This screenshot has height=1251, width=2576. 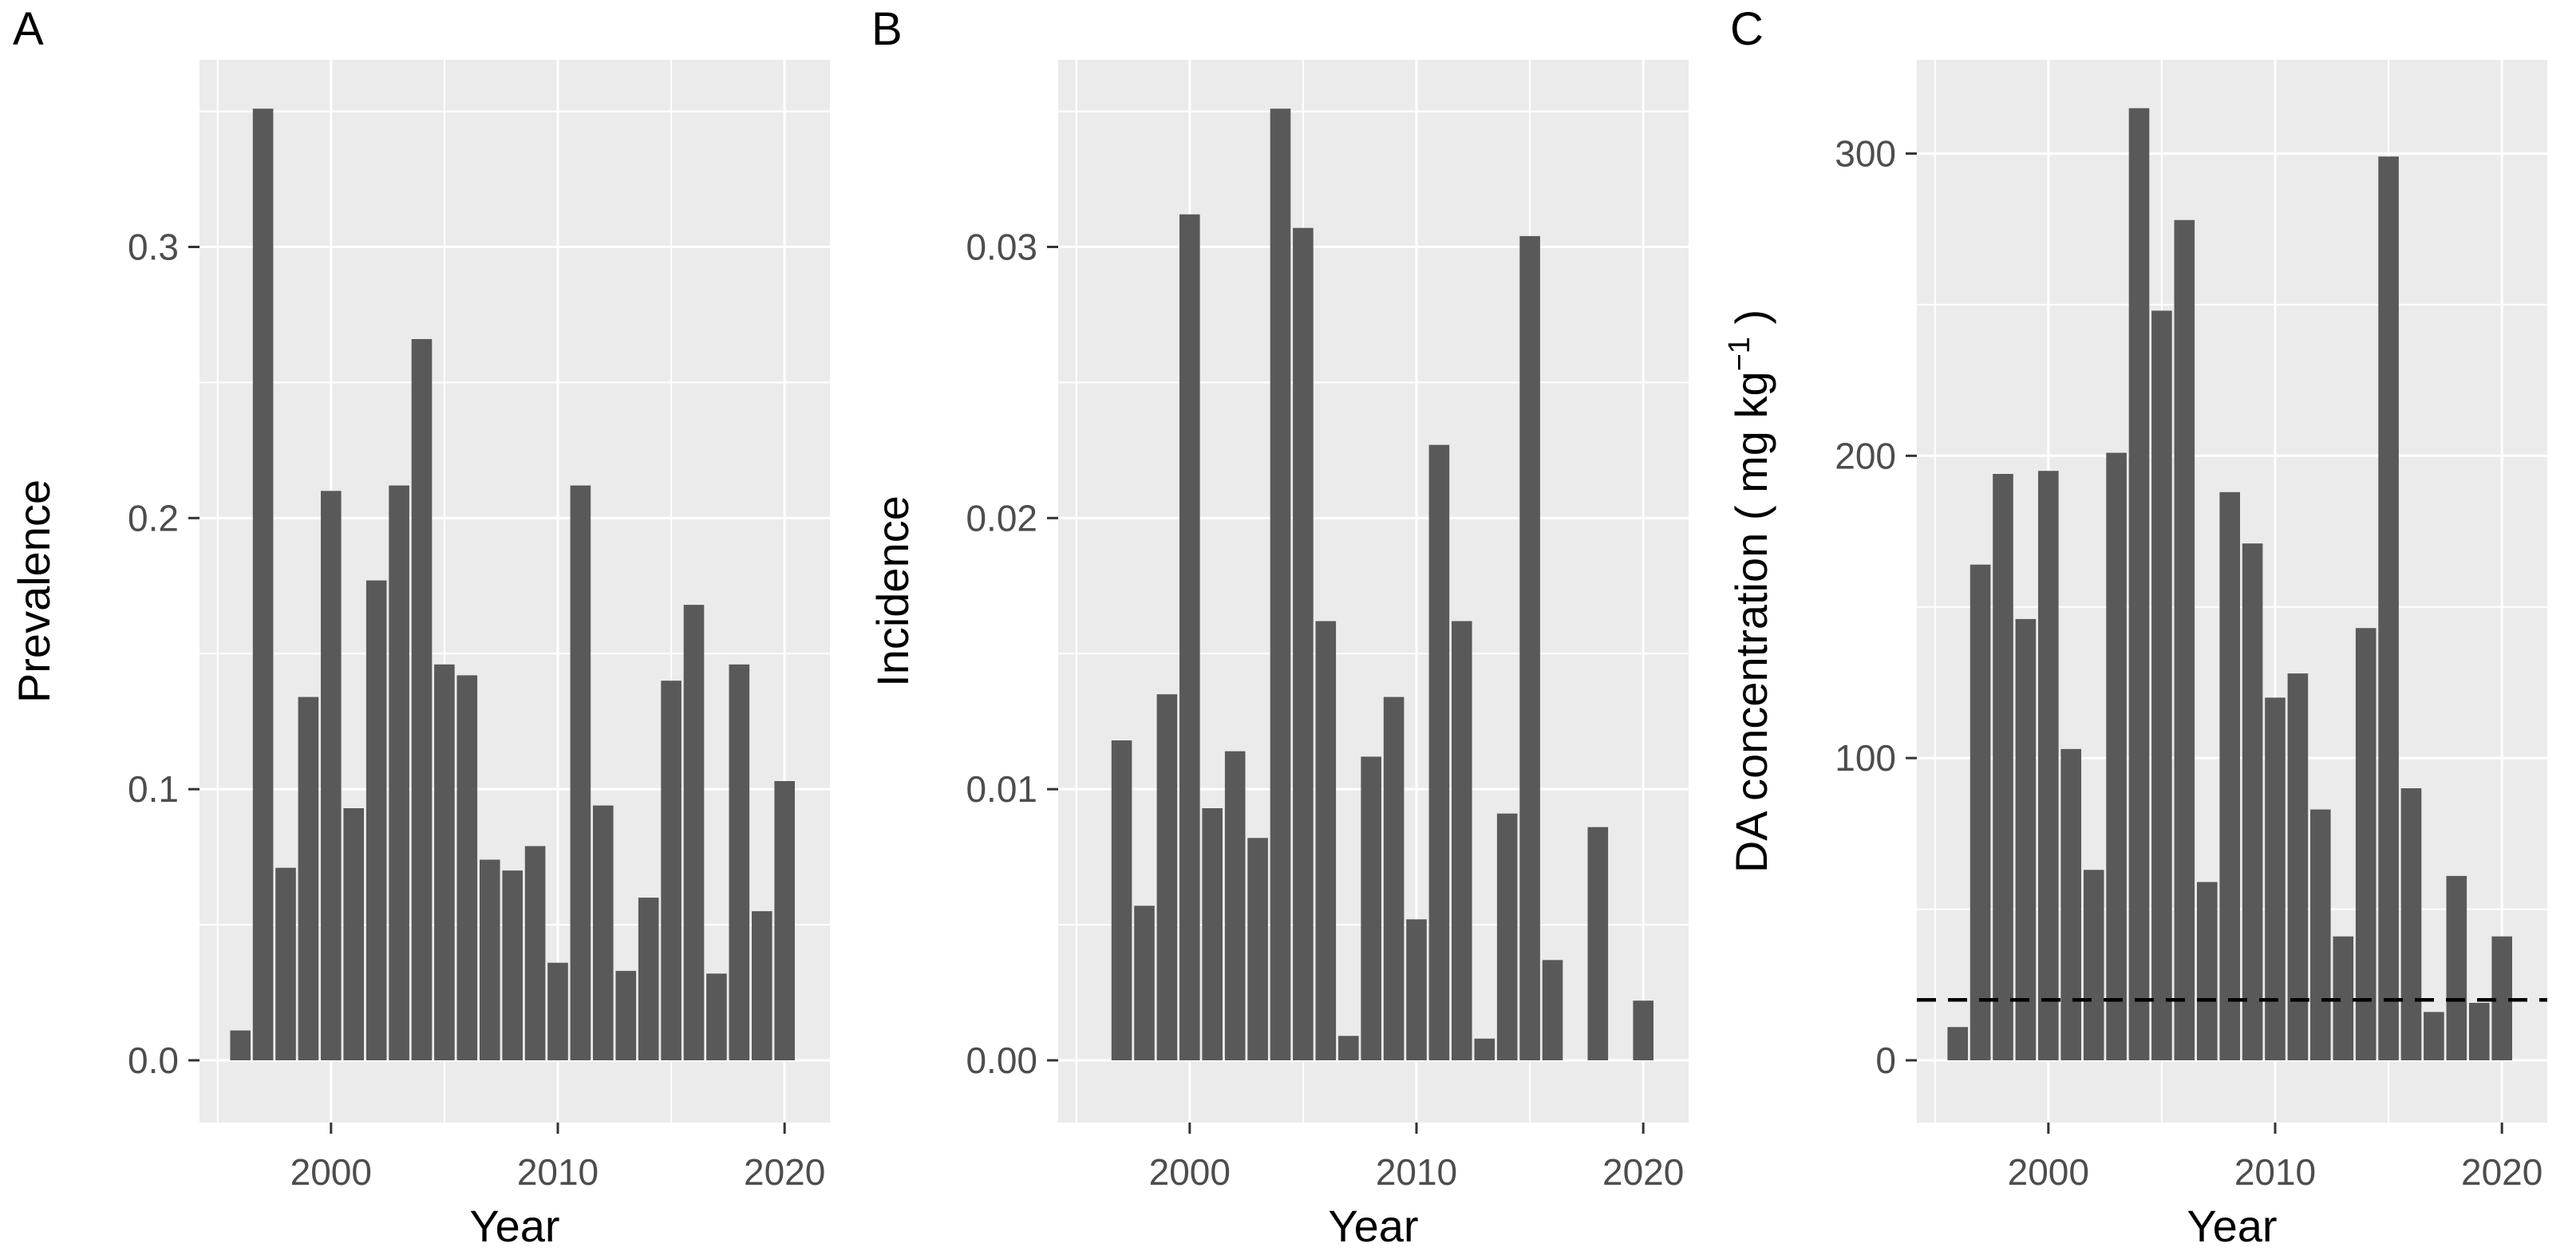 What do you see at coordinates (153, 518) in the screenshot?
I see `y-tick-label: 0.2` at bounding box center [153, 518].